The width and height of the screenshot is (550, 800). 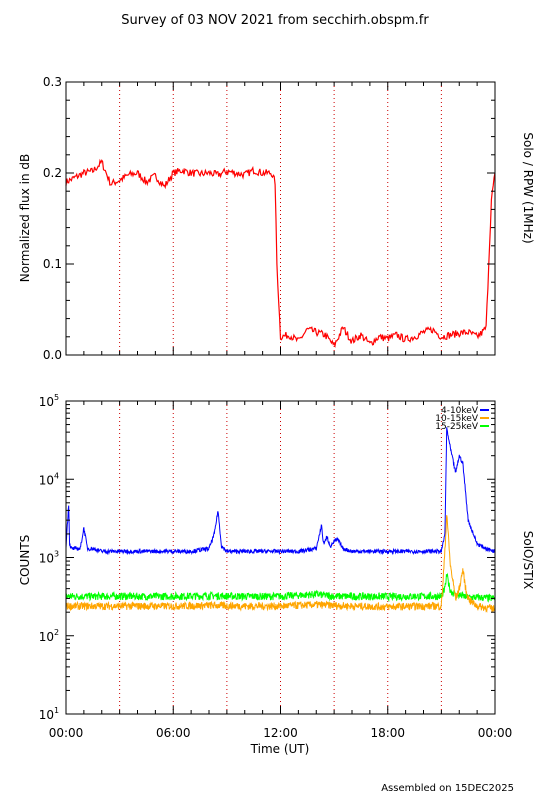 What do you see at coordinates (52, 264) in the screenshot?
I see `rpw-y-tick-label: 0.1` at bounding box center [52, 264].